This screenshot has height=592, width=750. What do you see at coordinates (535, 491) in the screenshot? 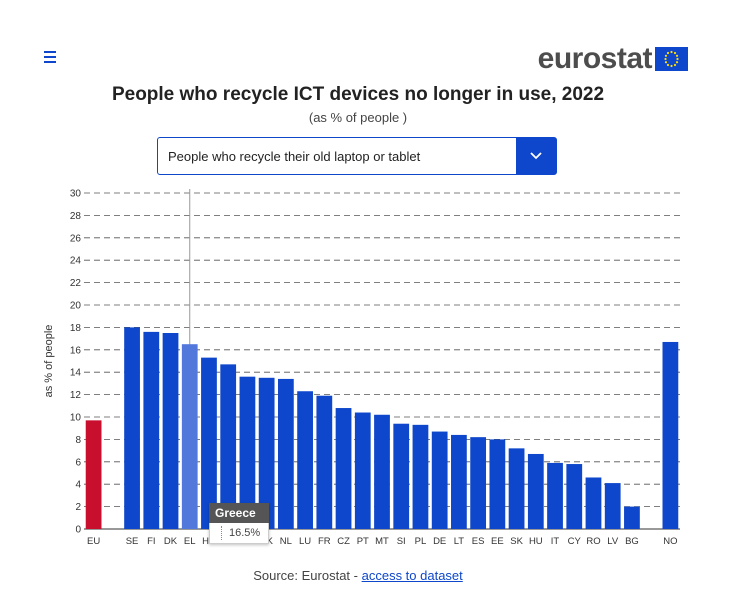
I see `bar-hu` at bounding box center [535, 491].